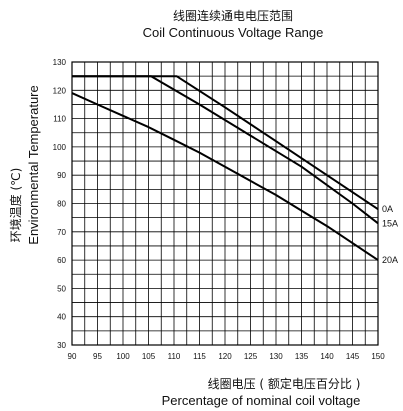 The height and width of the screenshot is (411, 403). I want to click on y-tick-label: 130, so click(60, 62).